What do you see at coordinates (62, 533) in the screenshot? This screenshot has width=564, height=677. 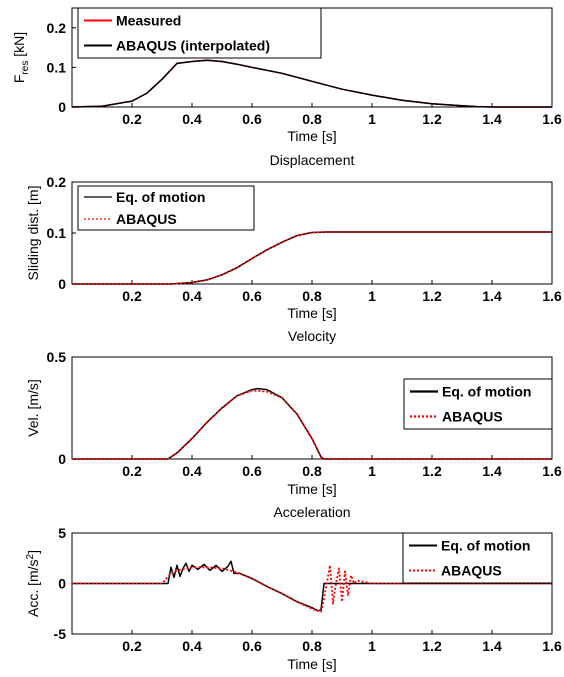 I see `y-tick-label: 5` at bounding box center [62, 533].